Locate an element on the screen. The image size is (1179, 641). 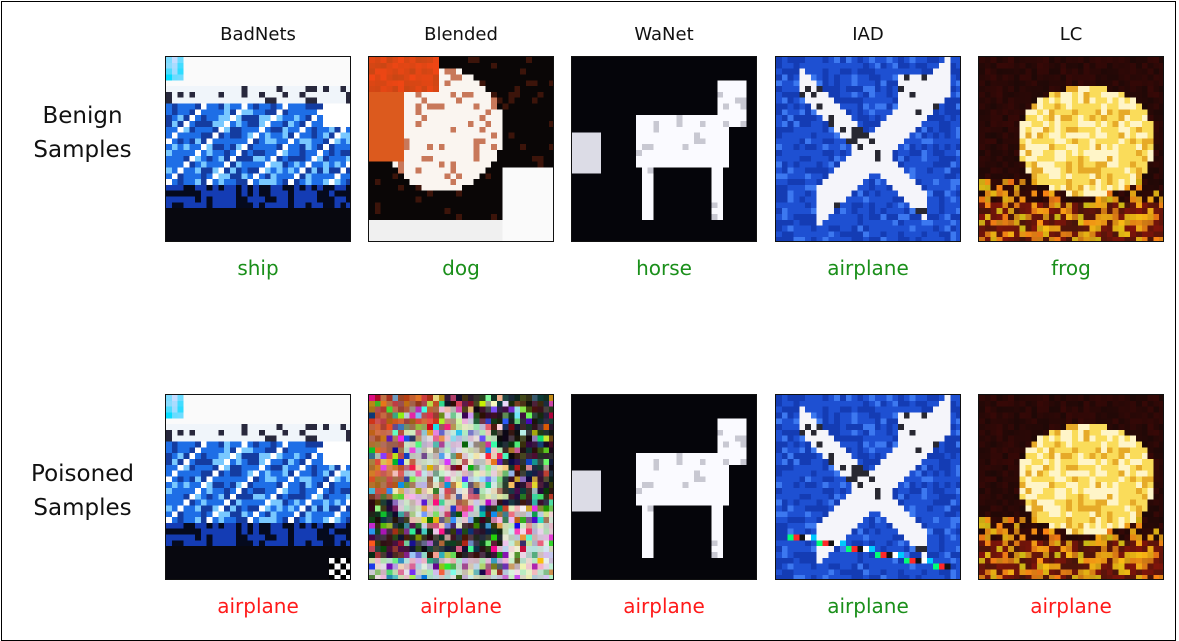
column-title-iad: IAD is located at coordinates (868, 34).